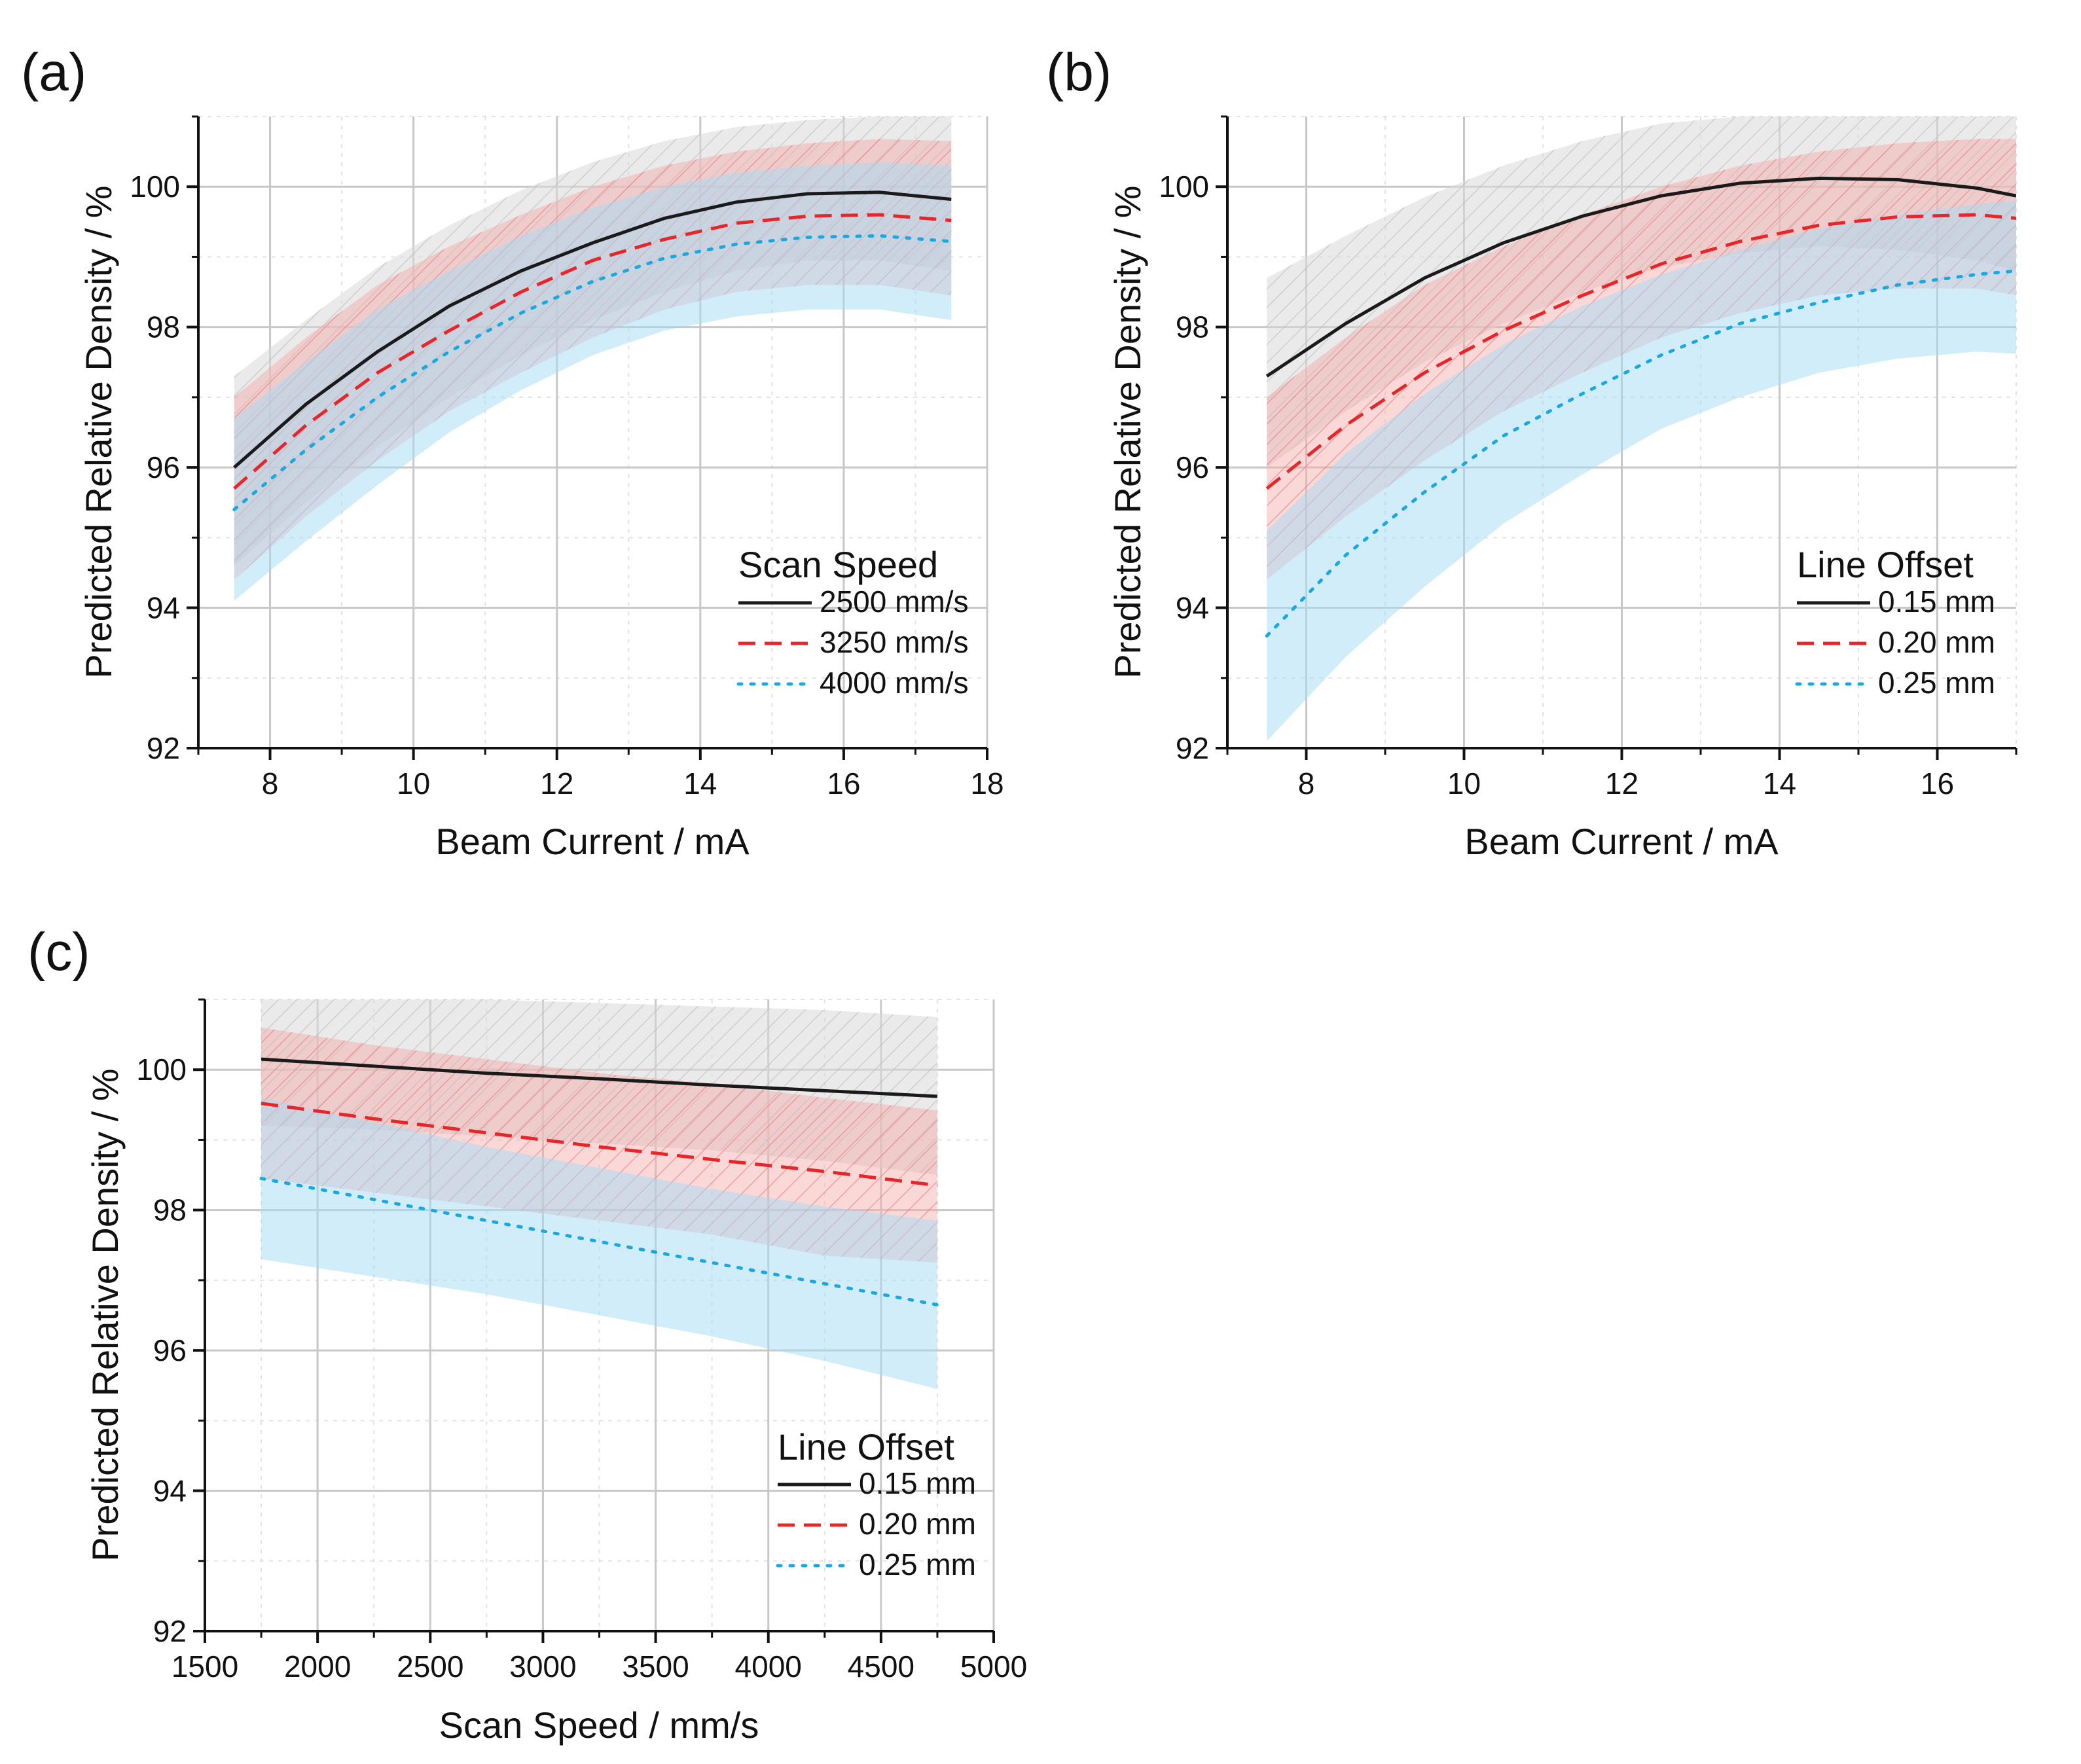 This screenshot has height=1764, width=2081. What do you see at coordinates (1937, 642) in the screenshot?
I see `panel-b-legend-label: 0.20 mm` at bounding box center [1937, 642].